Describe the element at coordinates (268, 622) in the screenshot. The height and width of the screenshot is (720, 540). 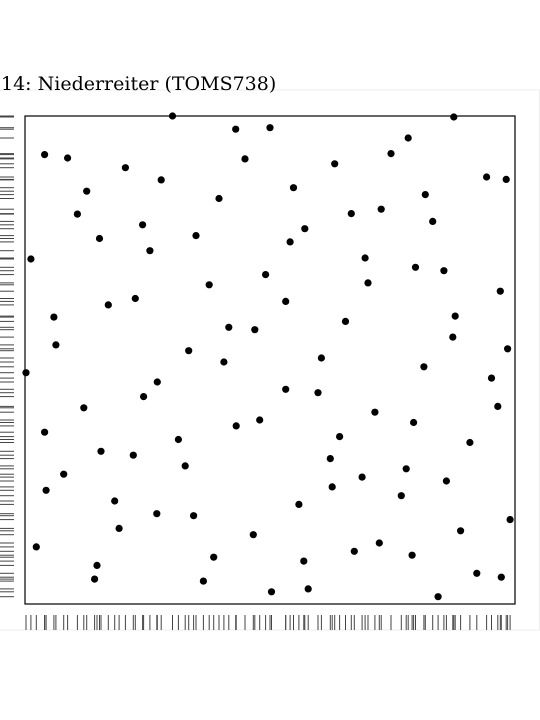
I see `x-rug` at that location.